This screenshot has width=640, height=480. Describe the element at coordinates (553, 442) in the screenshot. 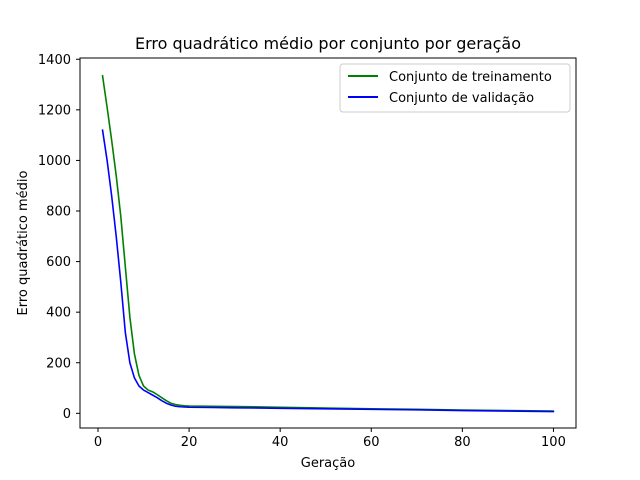

I see `x-tick-label: 100` at that location.